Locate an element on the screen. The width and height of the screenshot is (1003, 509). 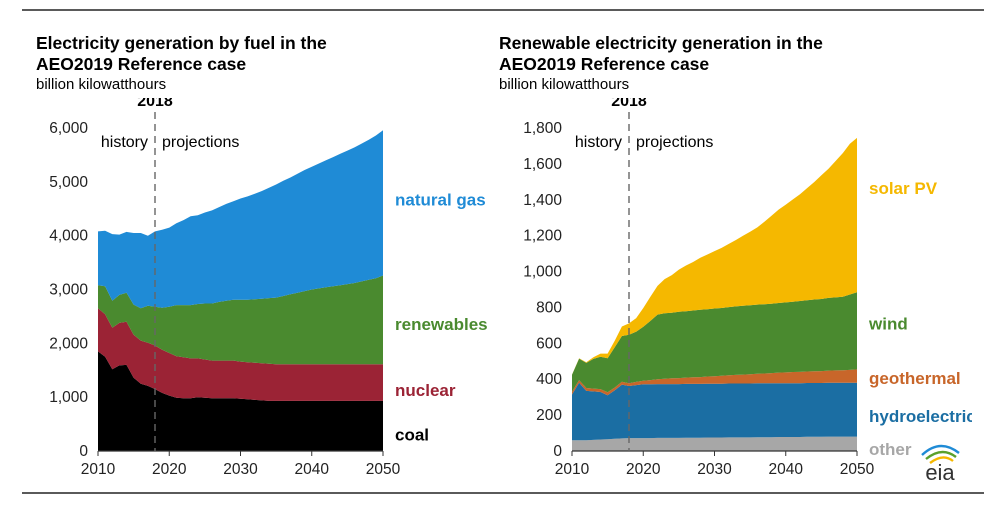
y-tick-label: 1,200 is located at coordinates (542, 236).